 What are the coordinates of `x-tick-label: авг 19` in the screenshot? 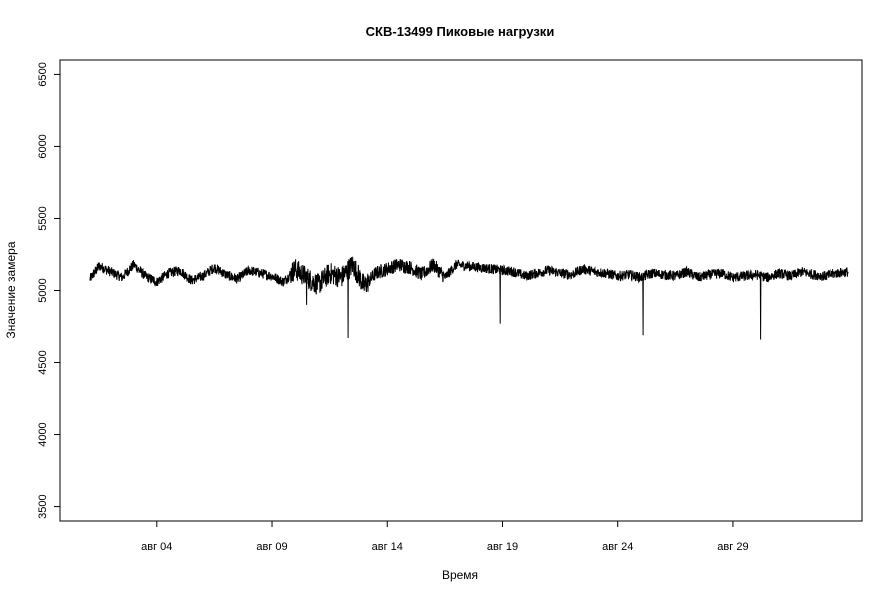 It's located at (502, 547).